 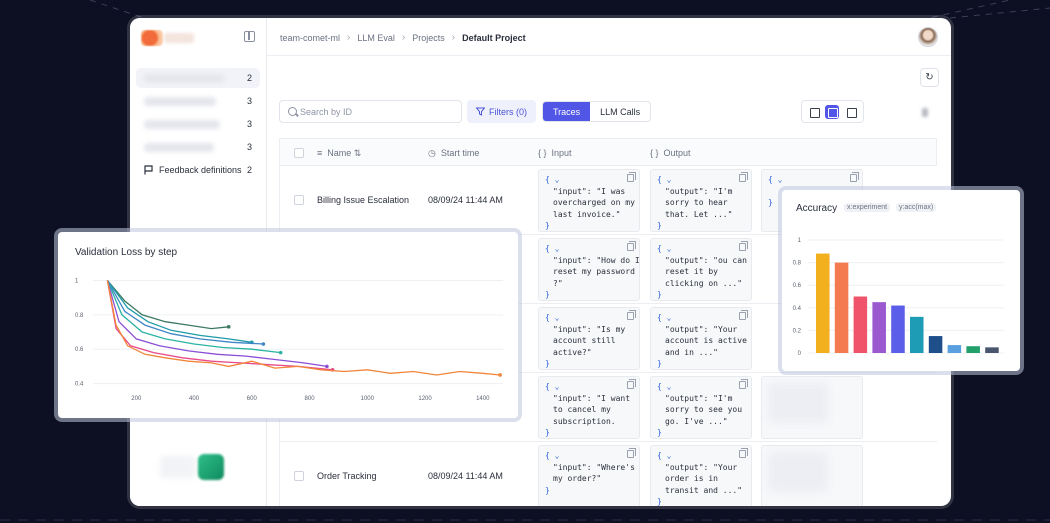 I want to click on series-end-point, so click(x=500, y=375).